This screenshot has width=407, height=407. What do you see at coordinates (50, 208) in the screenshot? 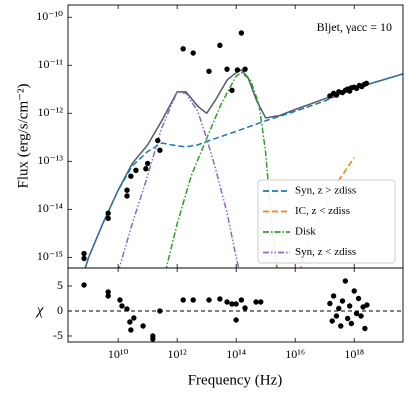
I see `y-tick-label: 10⁻¹⁴` at bounding box center [50, 208].